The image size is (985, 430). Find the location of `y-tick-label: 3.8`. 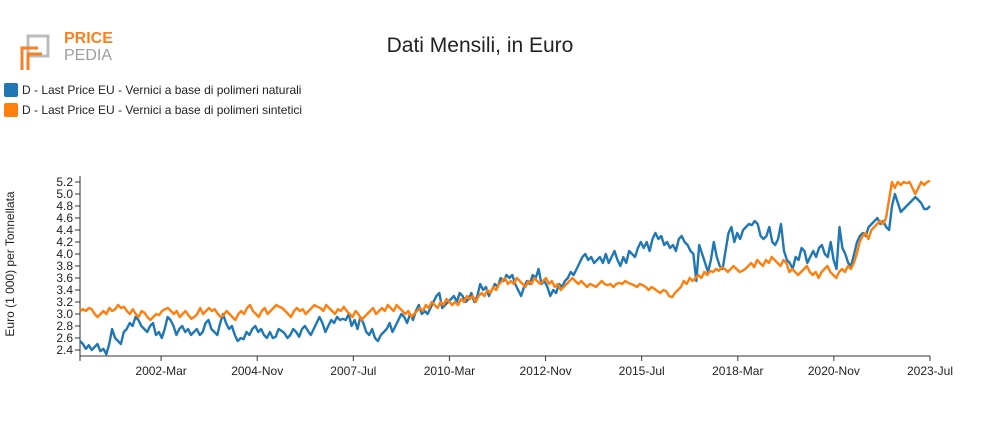

y-tick-label: 3.8 is located at coordinates (64, 266).